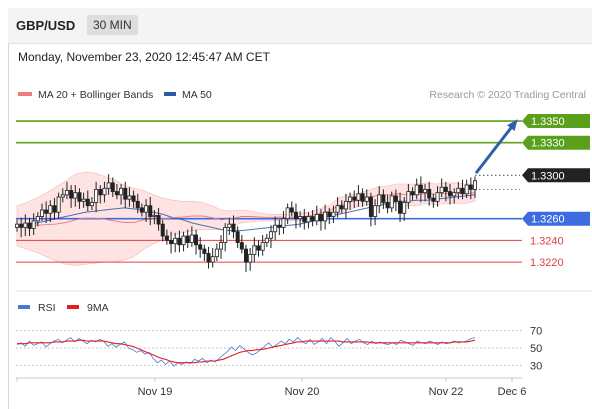  What do you see at coordinates (548, 122) in the screenshot?
I see `level-label-1.3350: 1.3350` at bounding box center [548, 122].